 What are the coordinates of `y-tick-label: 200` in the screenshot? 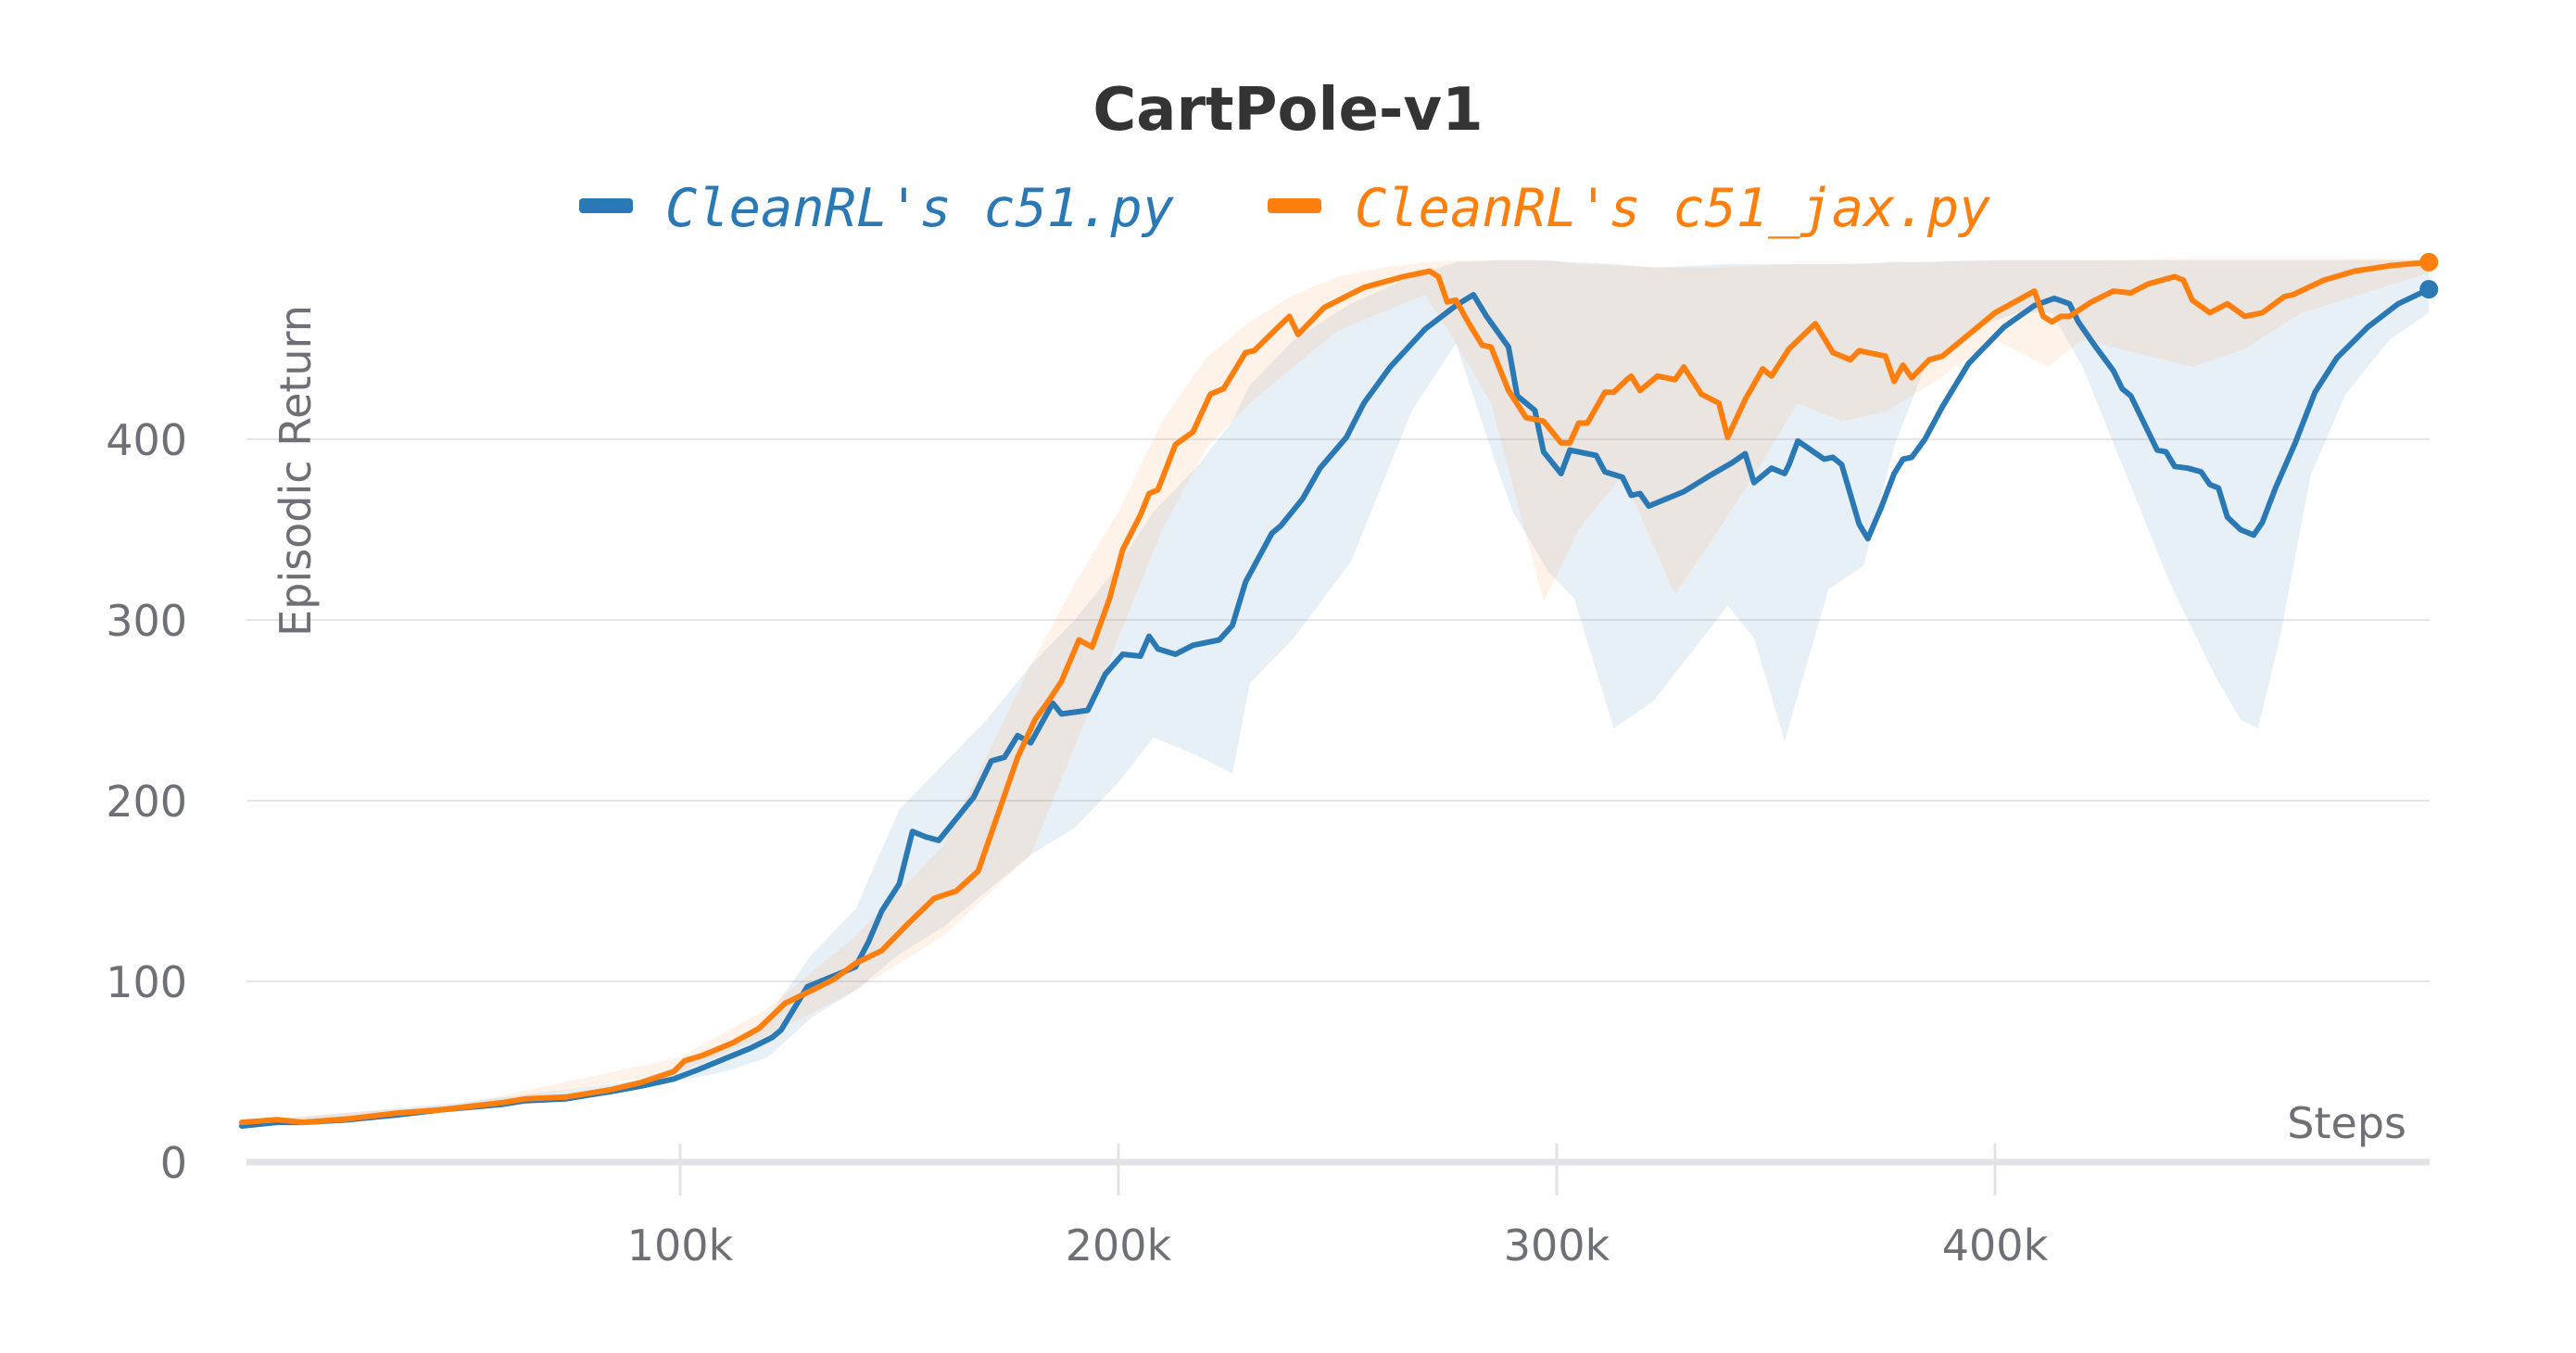 It's located at (146, 802).